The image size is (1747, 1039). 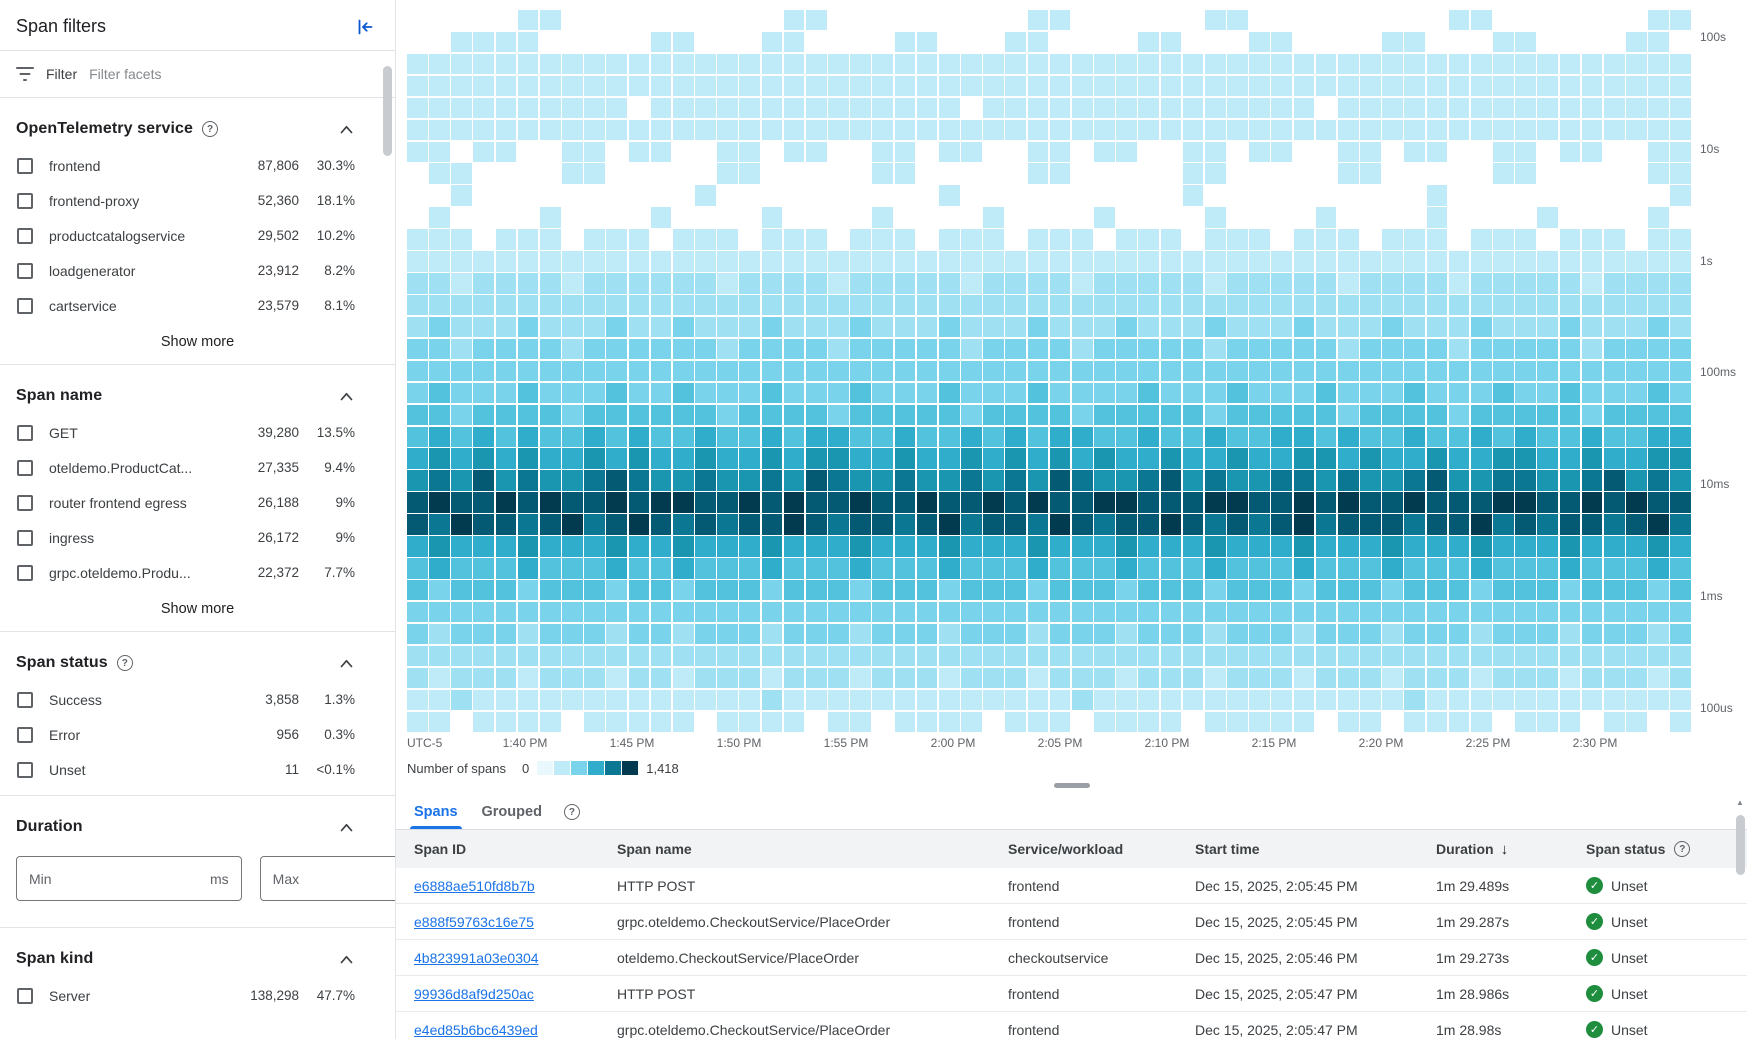 I want to click on facet-checkbox, so click(x=25, y=502).